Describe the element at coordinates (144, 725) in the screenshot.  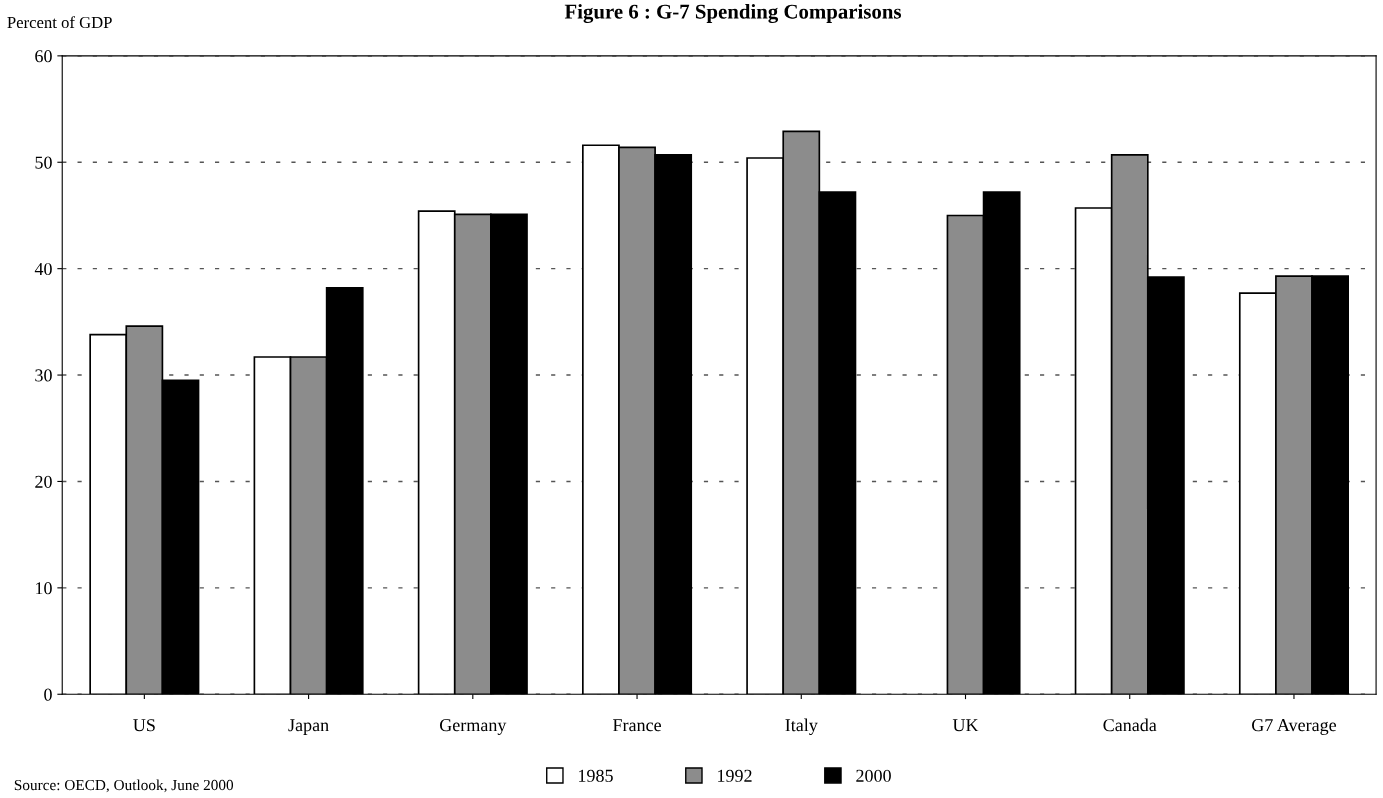
I see `x-tick-label: US` at that location.